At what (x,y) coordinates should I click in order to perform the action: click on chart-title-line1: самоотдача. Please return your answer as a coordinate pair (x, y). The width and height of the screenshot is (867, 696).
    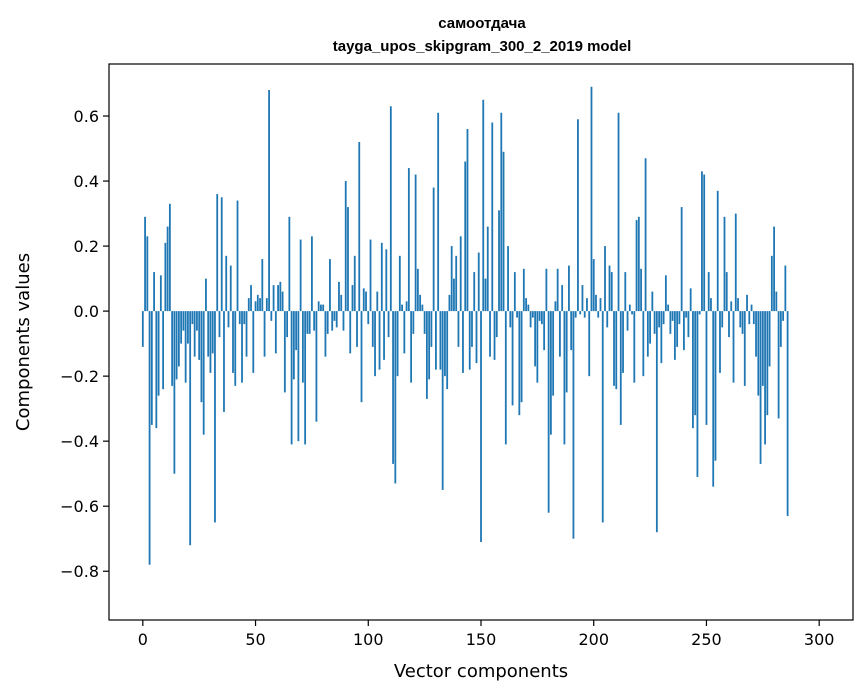
    Looking at the image, I should click on (482, 23).